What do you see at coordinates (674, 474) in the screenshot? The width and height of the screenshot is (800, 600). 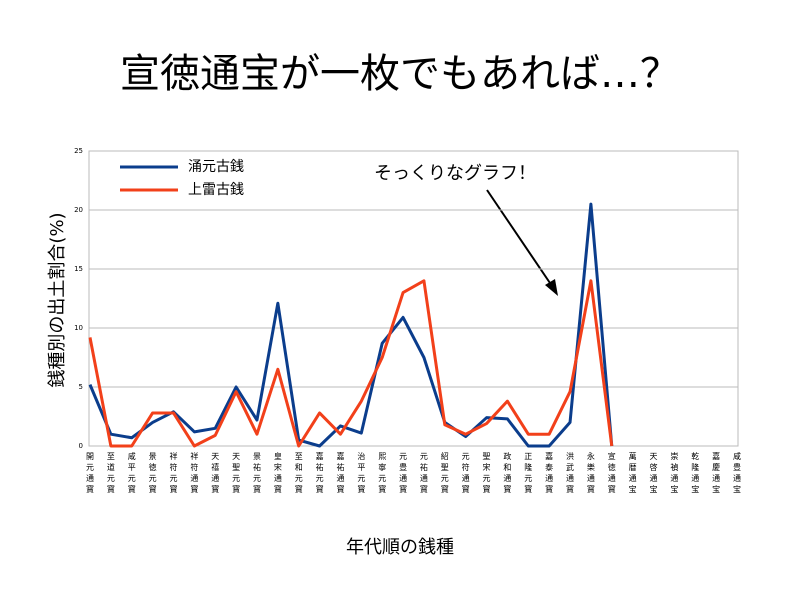 I see `x-tick-label: 崇禎通宝` at bounding box center [674, 474].